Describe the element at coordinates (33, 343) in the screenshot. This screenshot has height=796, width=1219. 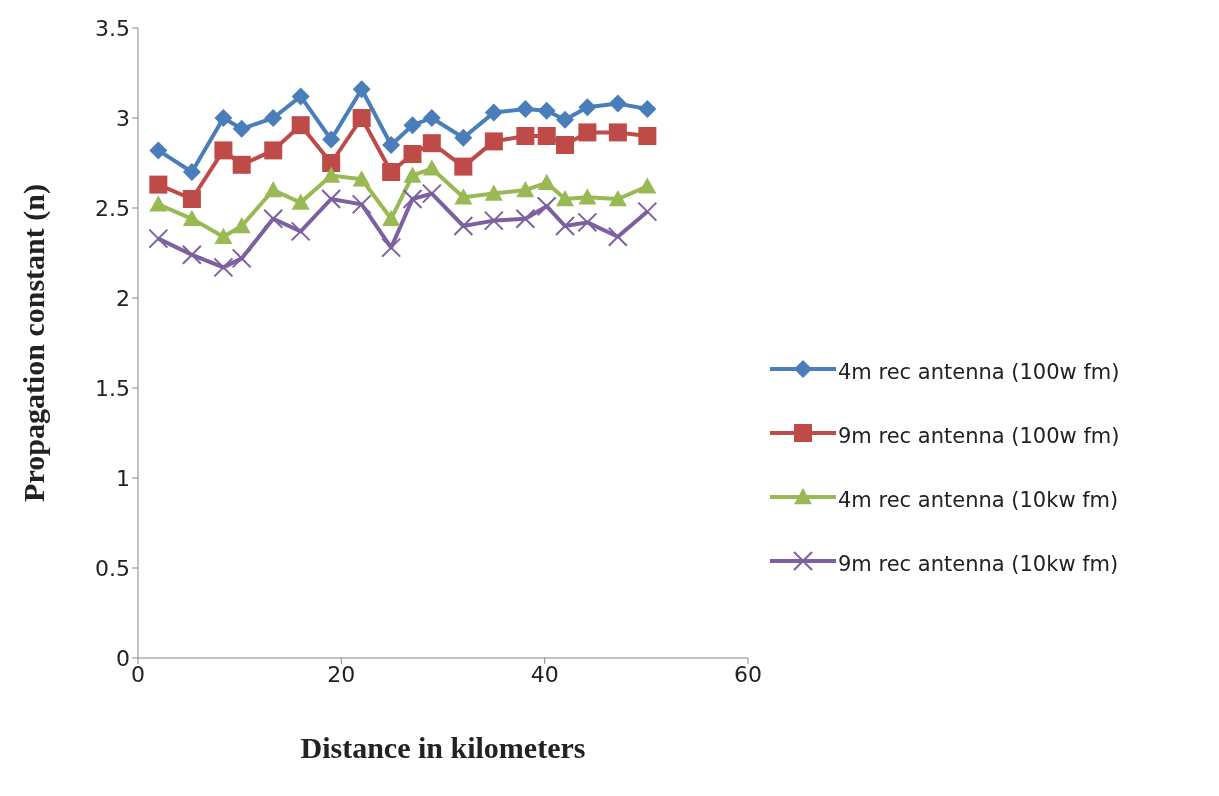
I see `y-axis-title: Propagation constant (n)` at that location.